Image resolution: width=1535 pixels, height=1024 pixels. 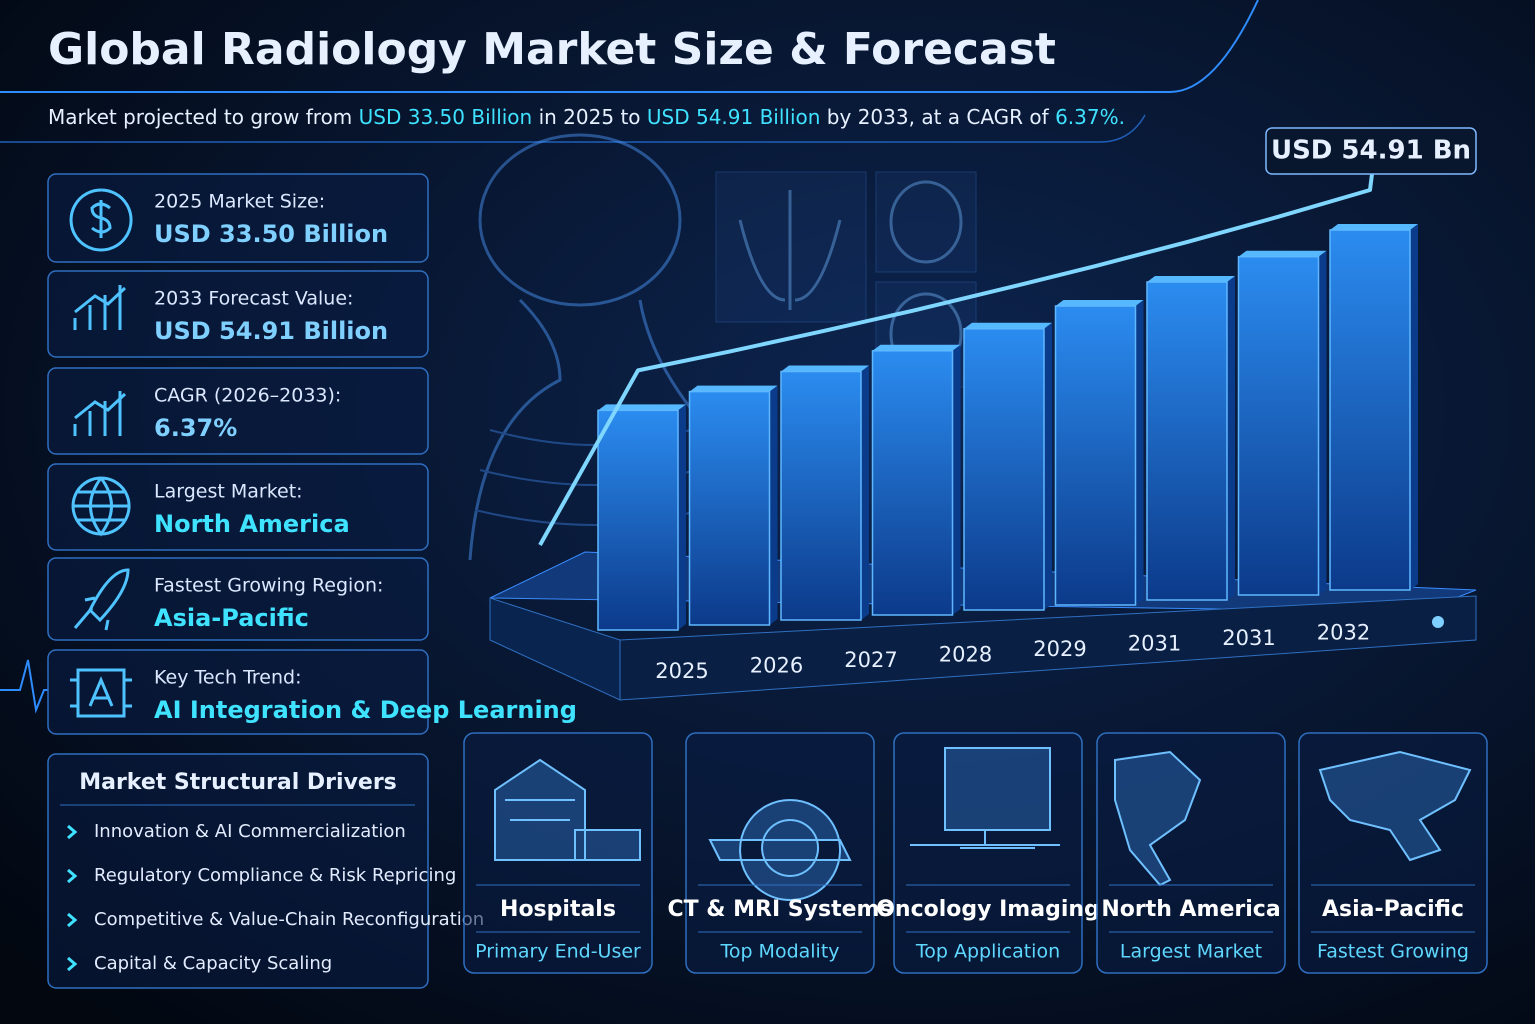 What do you see at coordinates (271, 331) in the screenshot?
I see `stat-value: USD 54.91 Billion` at bounding box center [271, 331].